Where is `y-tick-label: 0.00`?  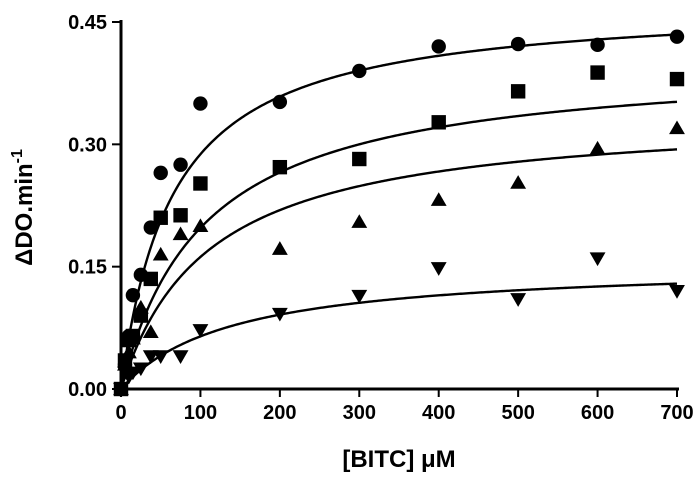
y-tick-label: 0.00 is located at coordinates (87, 390).